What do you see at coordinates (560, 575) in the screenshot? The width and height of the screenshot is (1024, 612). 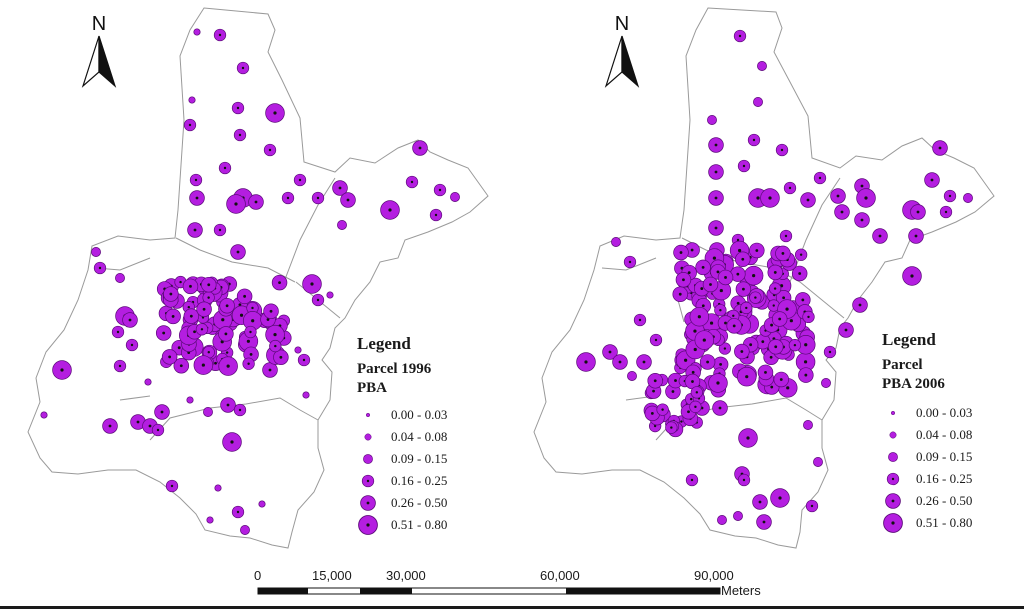 I see `scale-tick-label: 60,000` at bounding box center [560, 575].